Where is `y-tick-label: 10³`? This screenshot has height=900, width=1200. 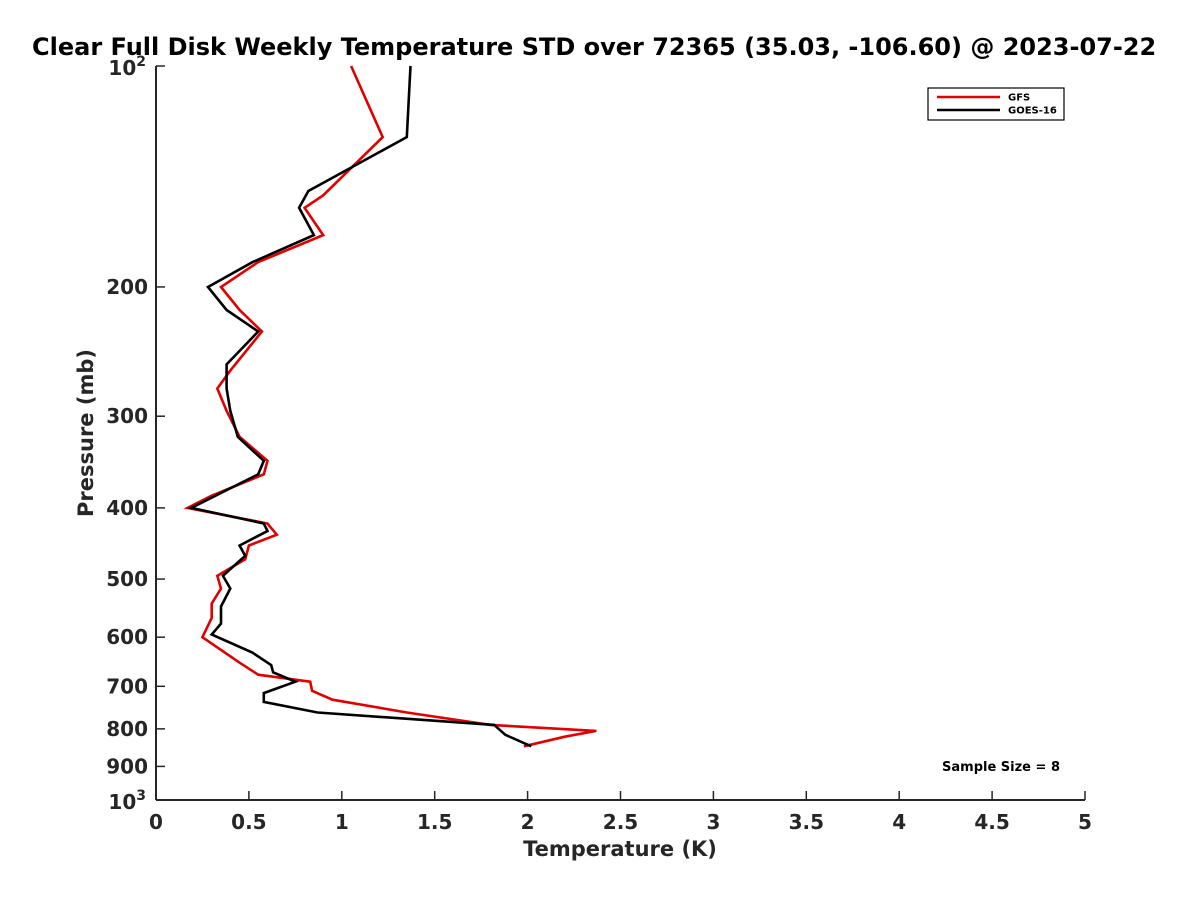
y-tick-label: 10³ is located at coordinates (127, 801).